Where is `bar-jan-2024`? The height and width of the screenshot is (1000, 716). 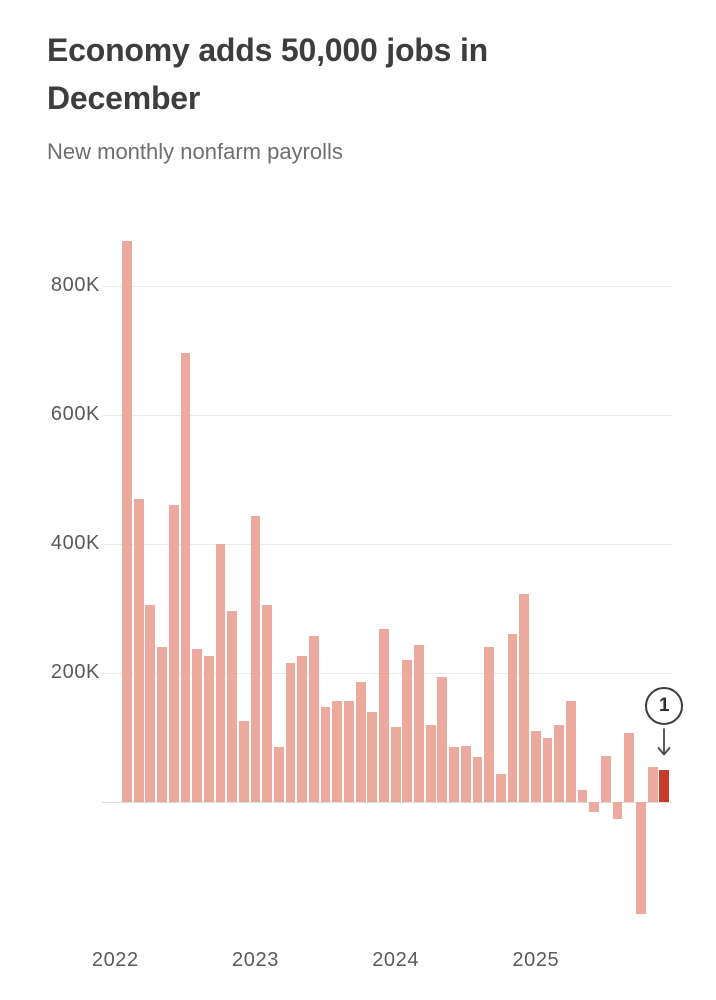
bar-jan-2024 is located at coordinates (395, 764).